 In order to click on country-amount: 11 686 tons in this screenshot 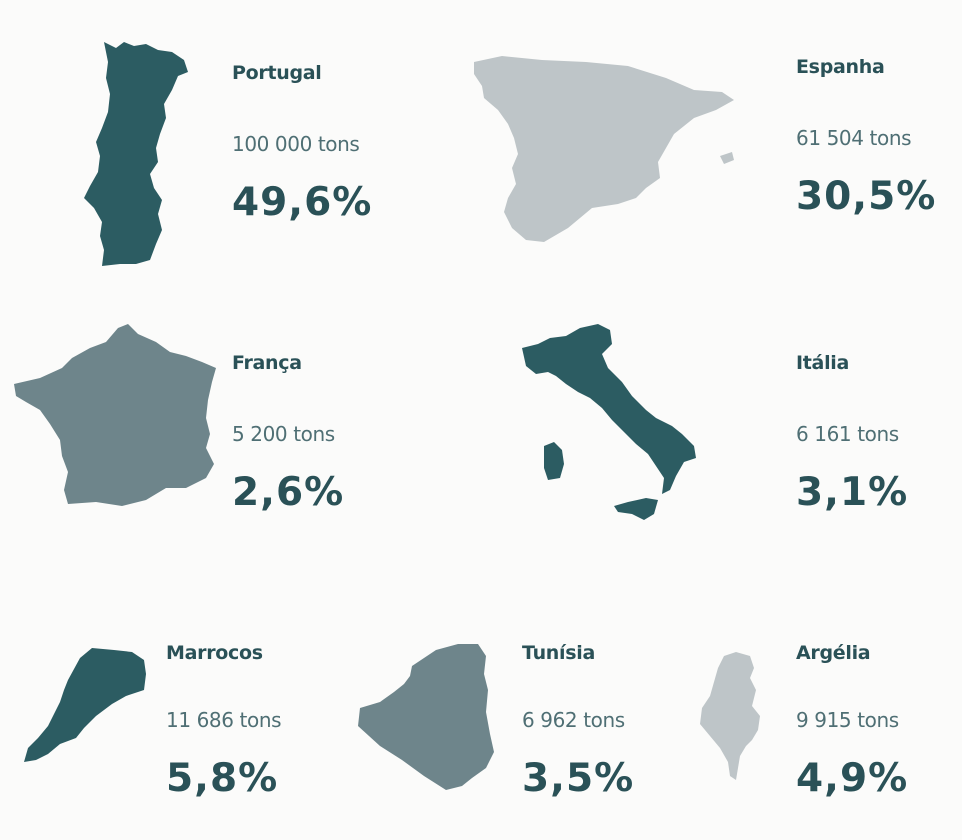, I will do `click(224, 720)`.